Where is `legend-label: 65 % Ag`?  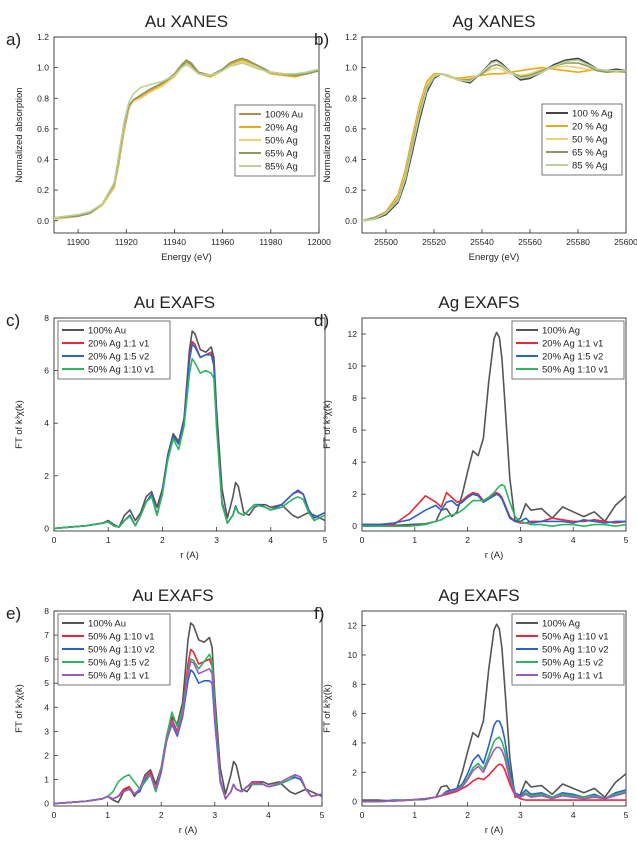
legend-label: 65 % Ag is located at coordinates (589, 153).